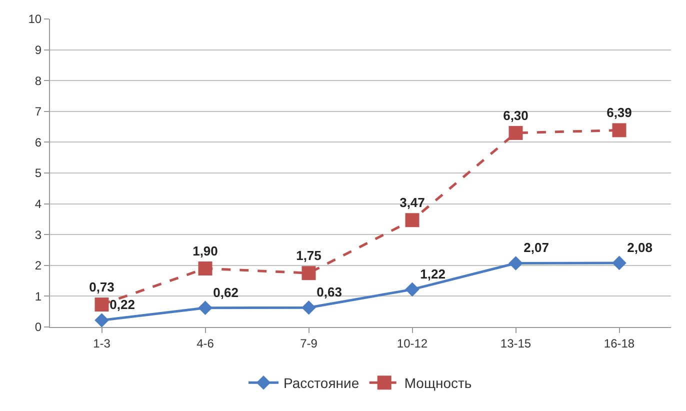 This screenshot has width=686, height=411. What do you see at coordinates (38, 173) in the screenshot?
I see `y-tick-label: 5` at bounding box center [38, 173].